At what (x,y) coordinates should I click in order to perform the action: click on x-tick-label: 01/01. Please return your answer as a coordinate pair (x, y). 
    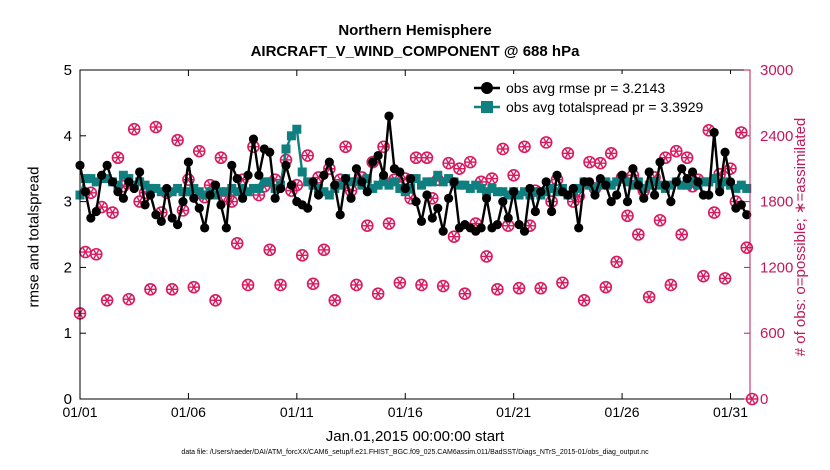
    Looking at the image, I should click on (79, 412).